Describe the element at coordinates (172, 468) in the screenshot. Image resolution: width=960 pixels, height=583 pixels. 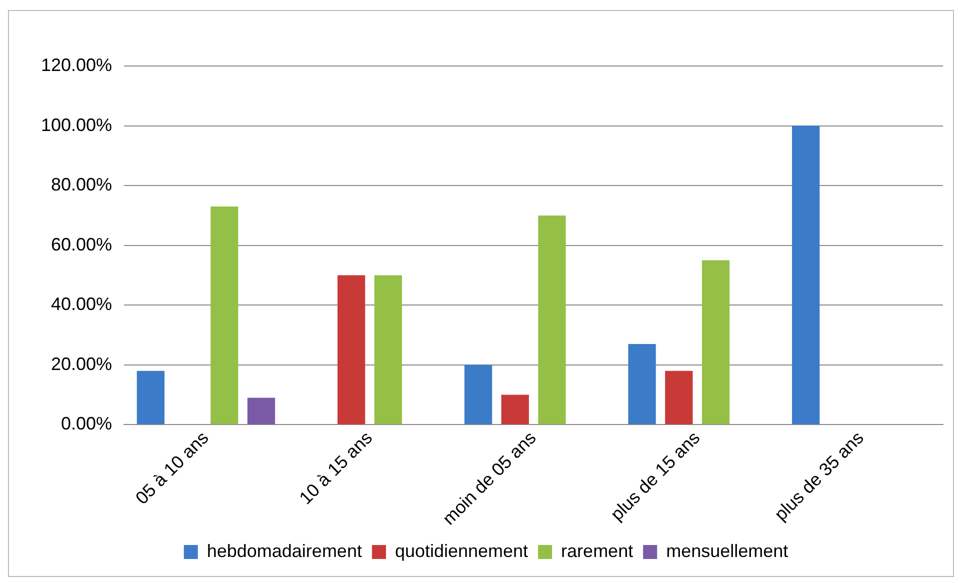
I see `x-tick-label: 05 à 10 ans` at that location.